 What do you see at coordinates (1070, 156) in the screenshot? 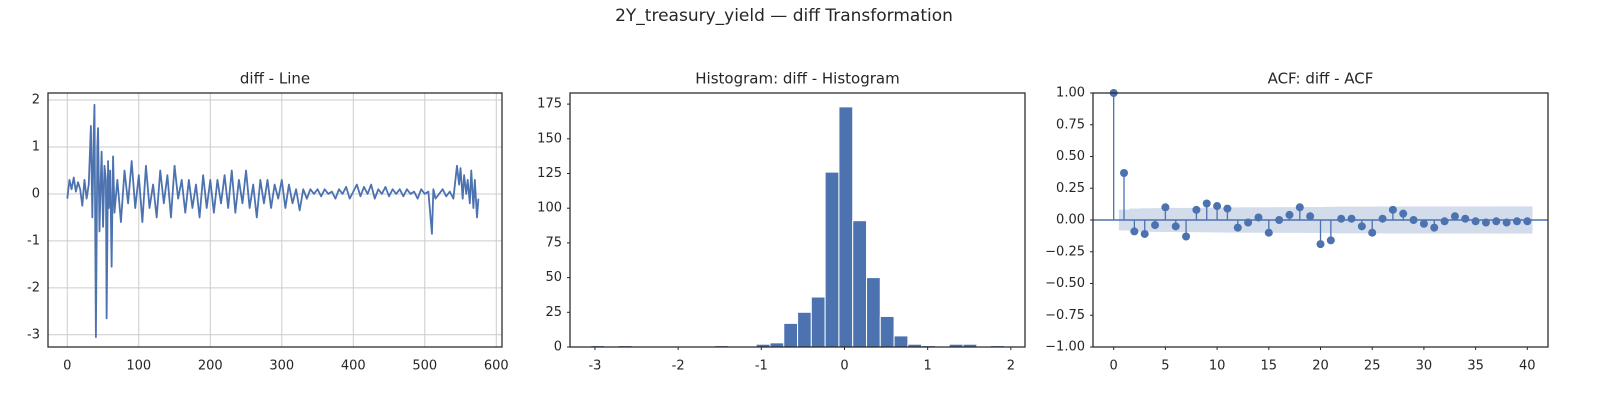
I see `y-tick-label: 0.50` at bounding box center [1070, 156].